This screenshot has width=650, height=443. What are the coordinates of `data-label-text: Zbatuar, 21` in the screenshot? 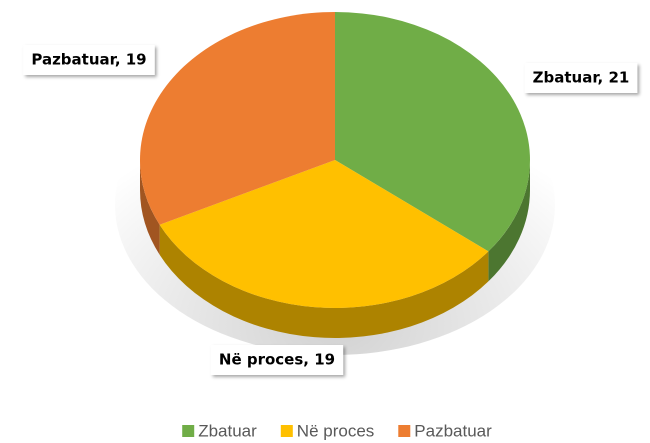 It's located at (581, 78).